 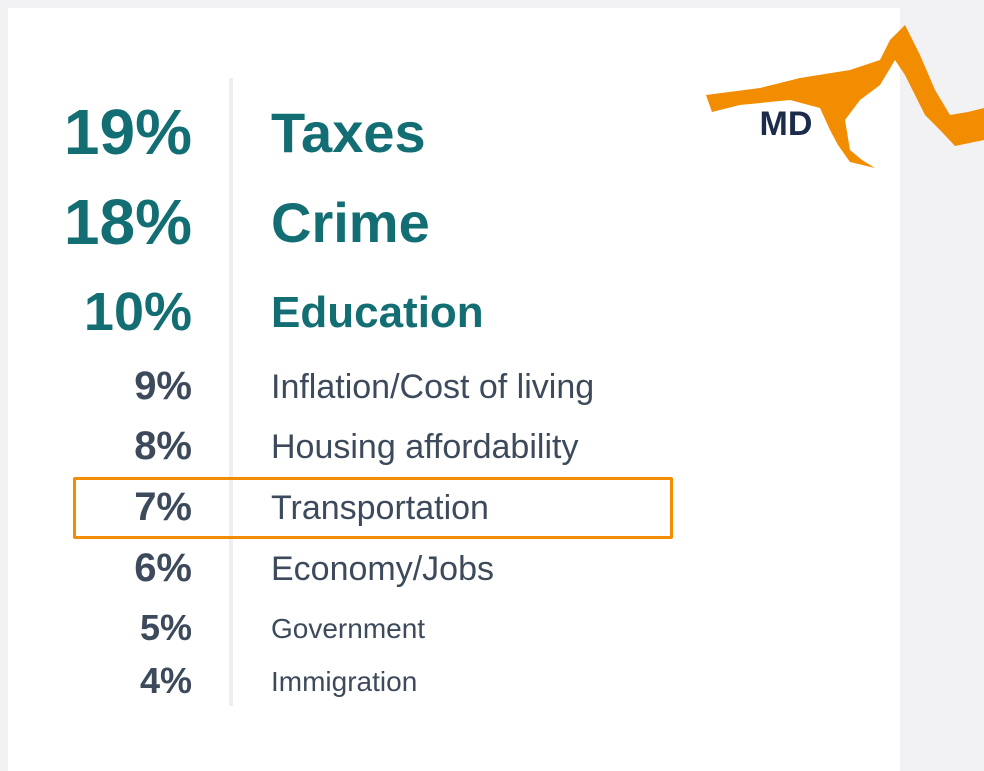 What do you see at coordinates (165, 627) in the screenshot?
I see `percent: 5%` at bounding box center [165, 627].